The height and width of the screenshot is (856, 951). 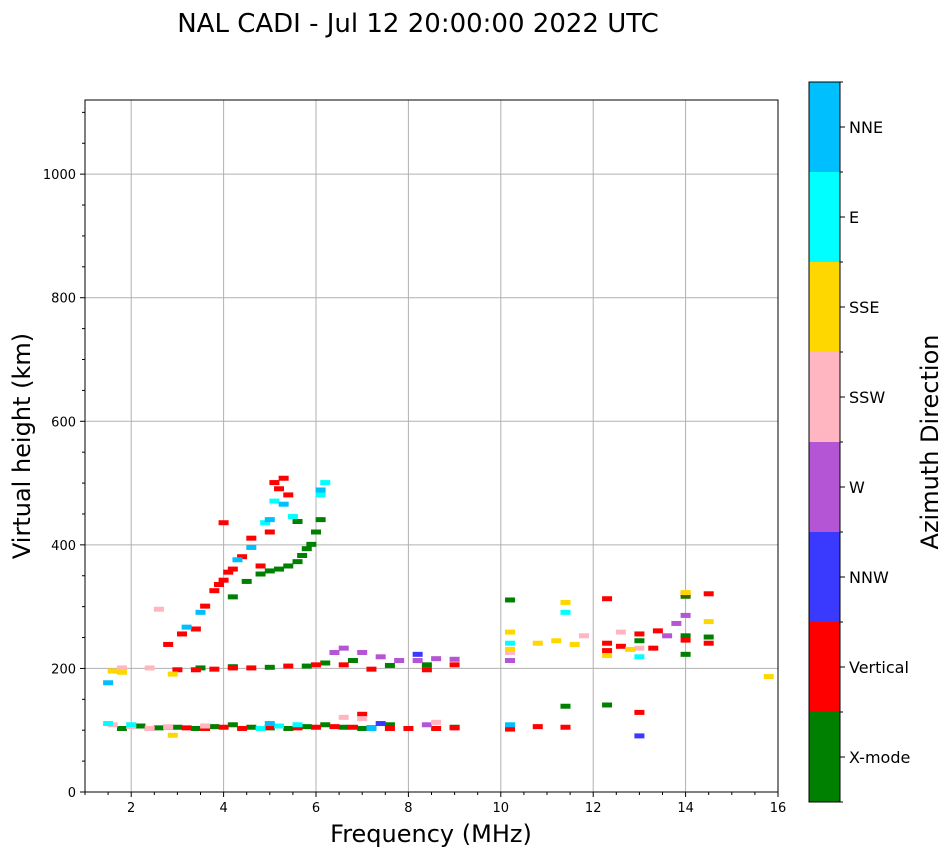 I want to click on x-tick-label: 8, so click(x=408, y=808).